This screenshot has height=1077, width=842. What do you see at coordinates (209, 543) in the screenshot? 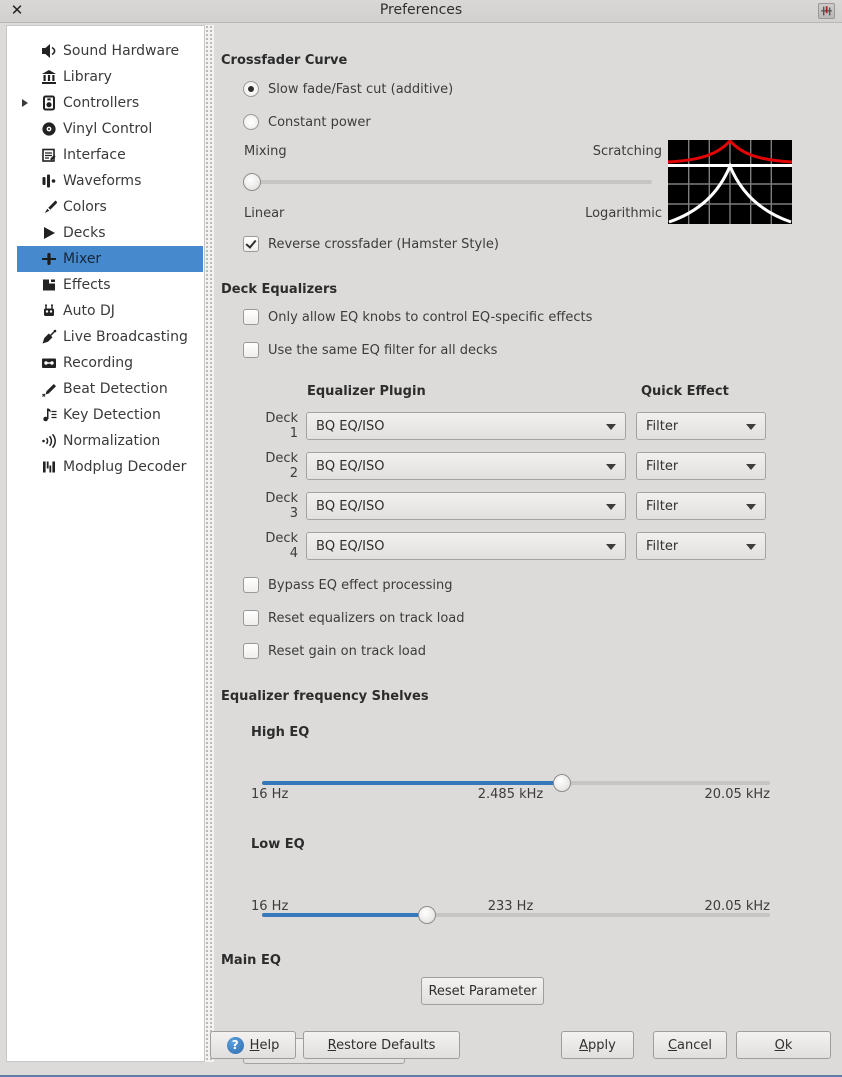
I see `sidebar-splitter` at bounding box center [209, 543].